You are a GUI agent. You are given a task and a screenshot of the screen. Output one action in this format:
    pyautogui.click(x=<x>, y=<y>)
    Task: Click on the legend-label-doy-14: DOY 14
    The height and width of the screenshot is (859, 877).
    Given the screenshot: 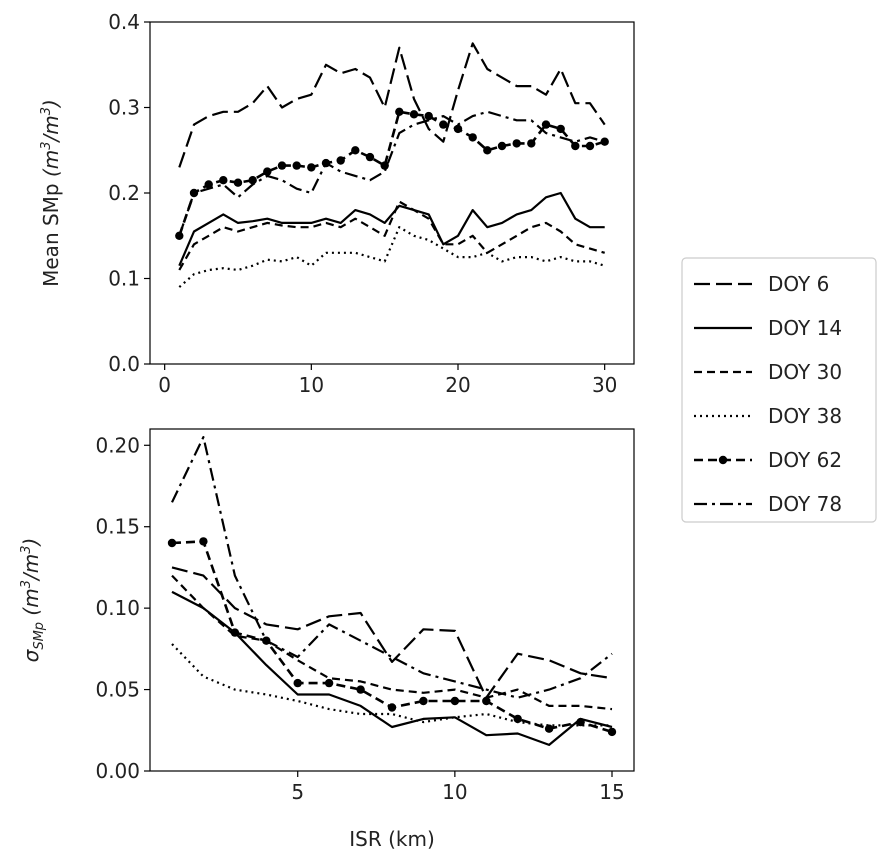 What is the action you would take?
    pyautogui.click(x=805, y=328)
    